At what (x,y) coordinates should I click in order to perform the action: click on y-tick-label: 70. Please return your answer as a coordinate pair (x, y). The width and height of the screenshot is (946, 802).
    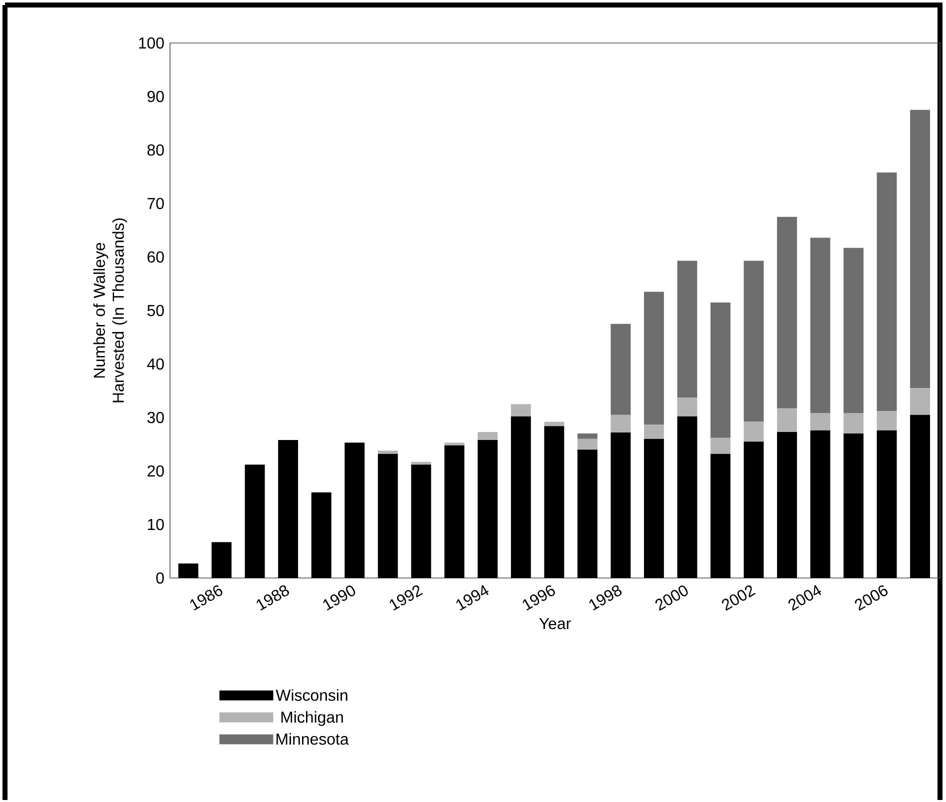
    Looking at the image, I should click on (156, 203).